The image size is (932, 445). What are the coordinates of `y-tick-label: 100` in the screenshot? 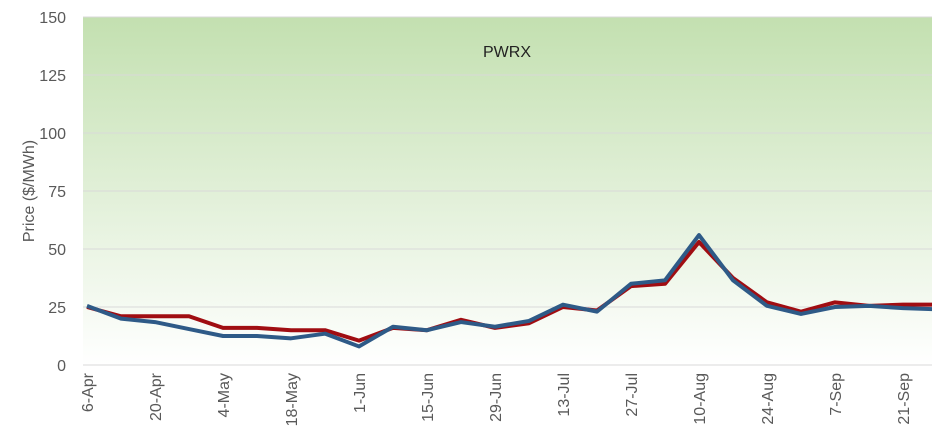 It's located at (52, 134).